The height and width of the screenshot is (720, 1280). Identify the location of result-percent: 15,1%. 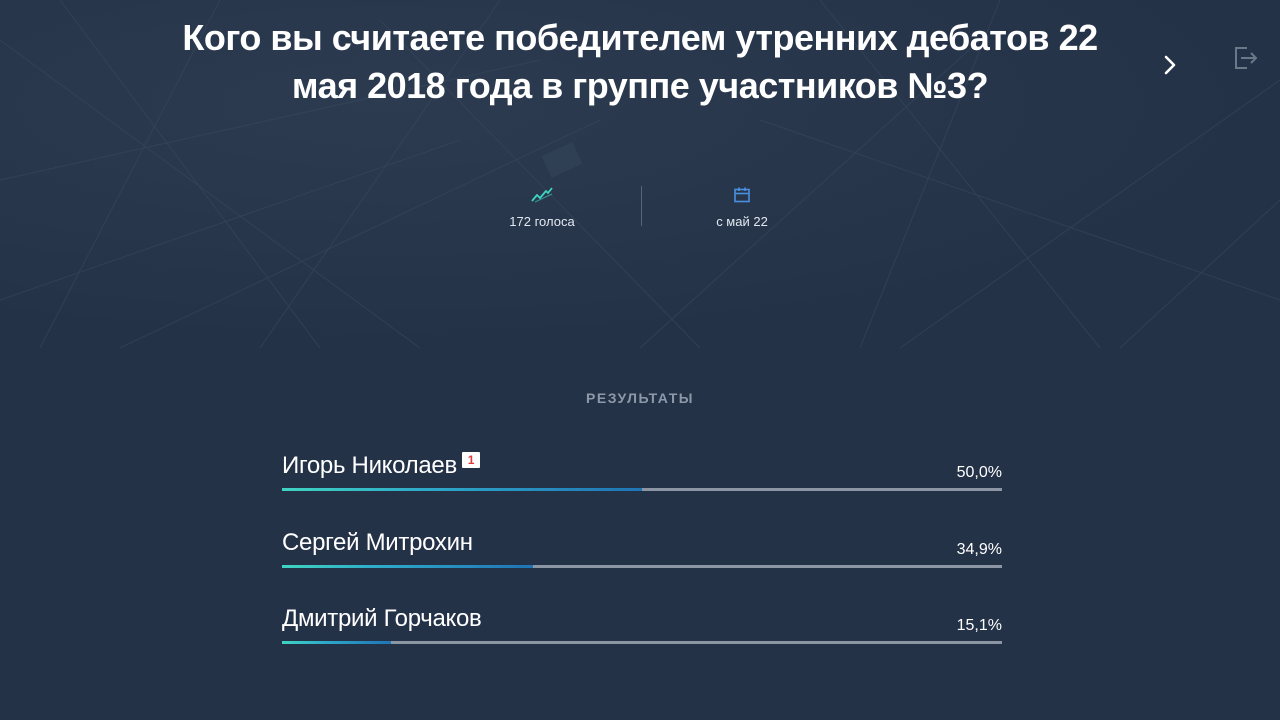
(979, 625).